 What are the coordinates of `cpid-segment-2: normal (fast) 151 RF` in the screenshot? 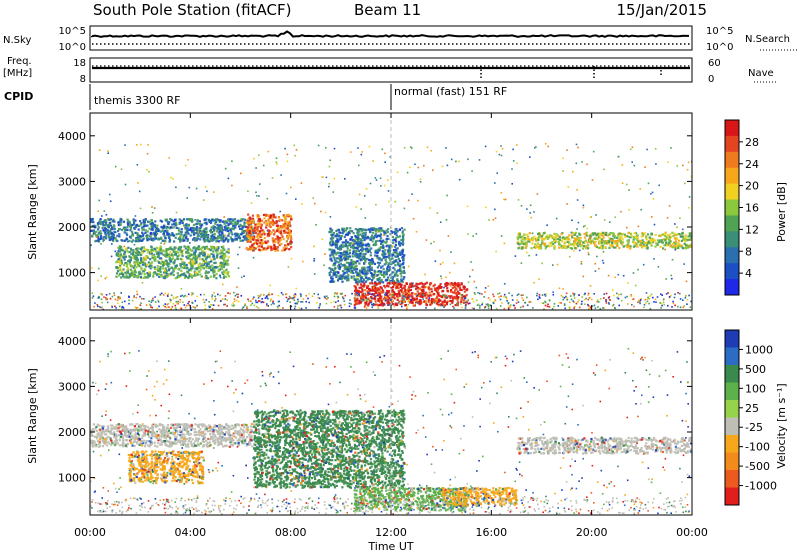 It's located at (450, 91).